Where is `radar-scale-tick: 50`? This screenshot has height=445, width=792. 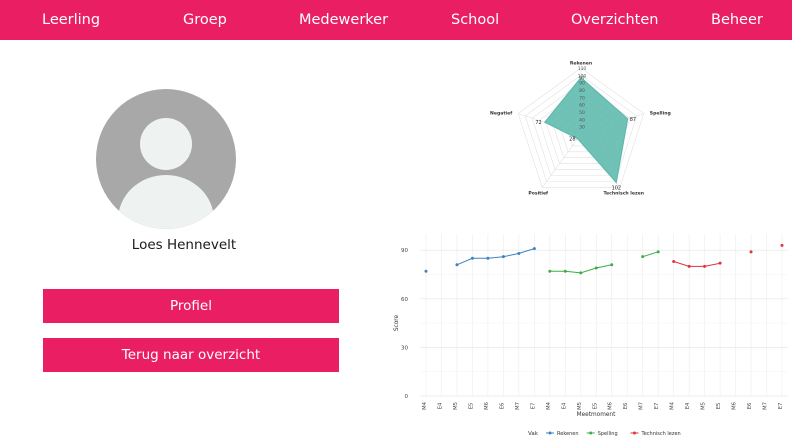
radar-scale-tick: 50 is located at coordinates (582, 113).